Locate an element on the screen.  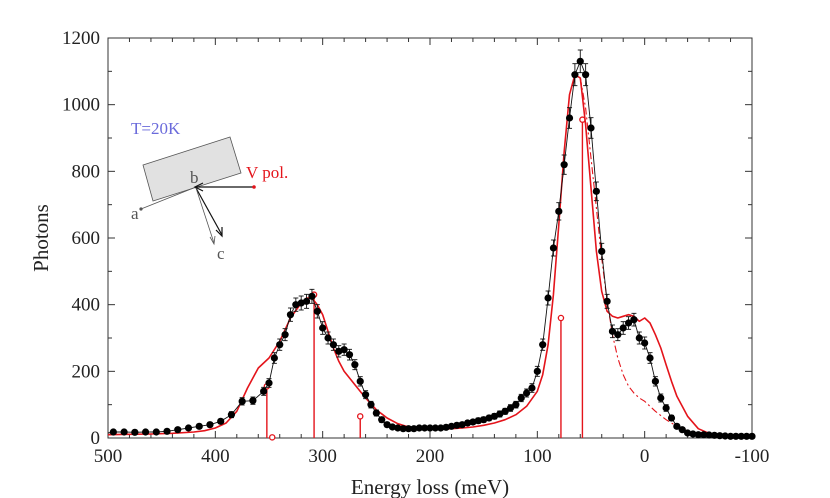
axis-b-label: b is located at coordinates (194, 177).